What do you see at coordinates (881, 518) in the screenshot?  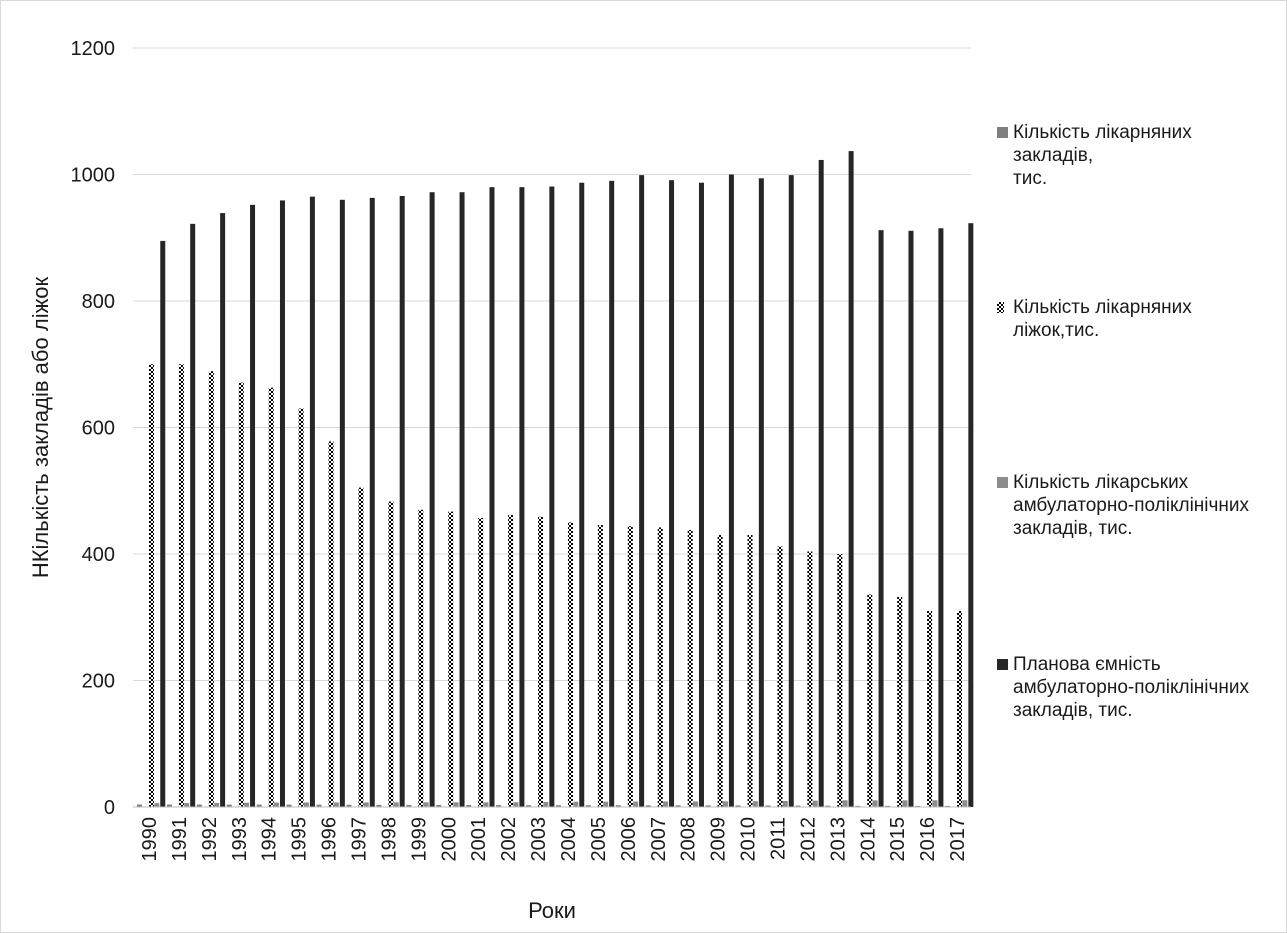 I see `bar-series-4-2014` at bounding box center [881, 518].